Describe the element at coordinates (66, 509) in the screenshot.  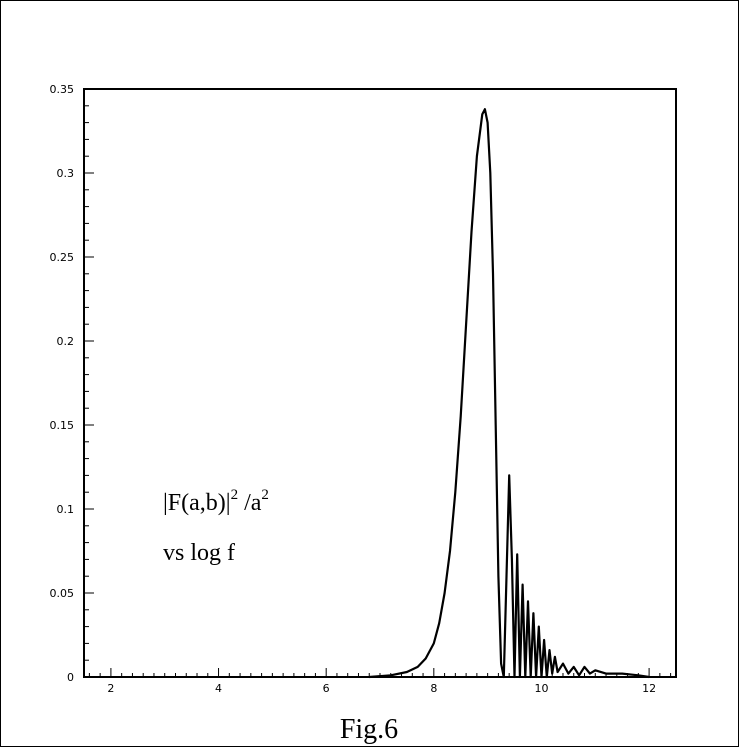
I see `y-tick-label: 0.1` at that location.